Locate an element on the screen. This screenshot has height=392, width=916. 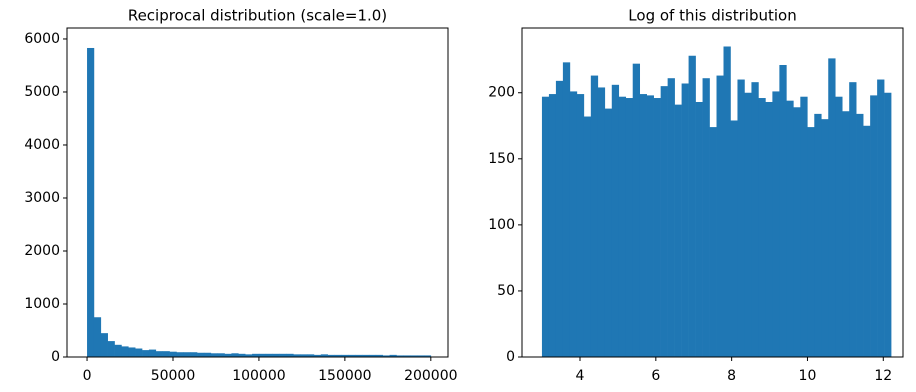
y-tick-label: 6000 is located at coordinates (42, 39).